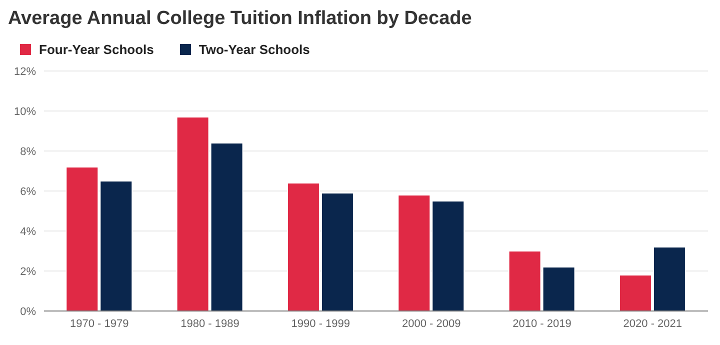 Image resolution: width=720 pixels, height=345 pixels. What do you see at coordinates (240, 19) in the screenshot?
I see `chart-title: Average Annual College Tuition Inflation by Decade` at bounding box center [240, 19].